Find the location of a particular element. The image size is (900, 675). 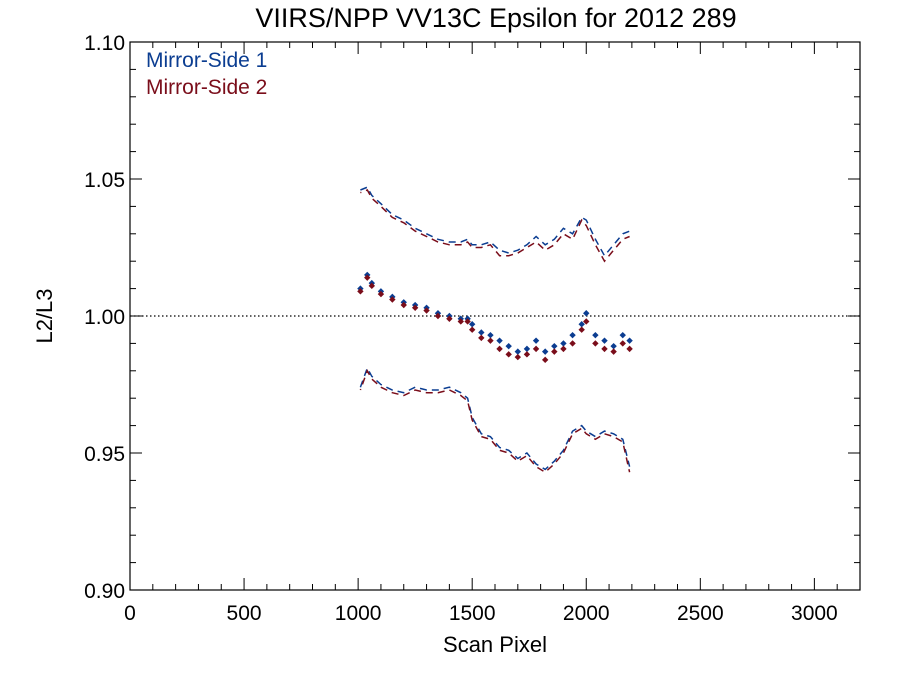

x-tick-label: 500 is located at coordinates (244, 613).